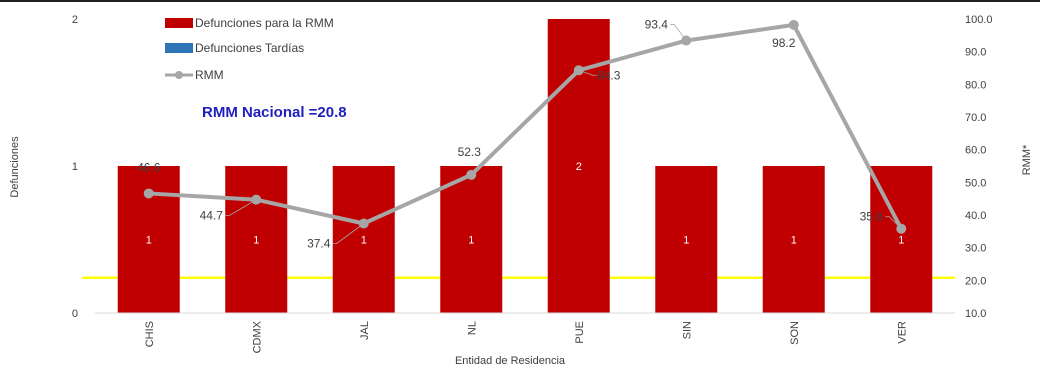 The width and height of the screenshot is (1040, 366). Describe the element at coordinates (274, 112) in the screenshot. I see `nacional-reference-label: RMM Nacional =20.8` at that location.